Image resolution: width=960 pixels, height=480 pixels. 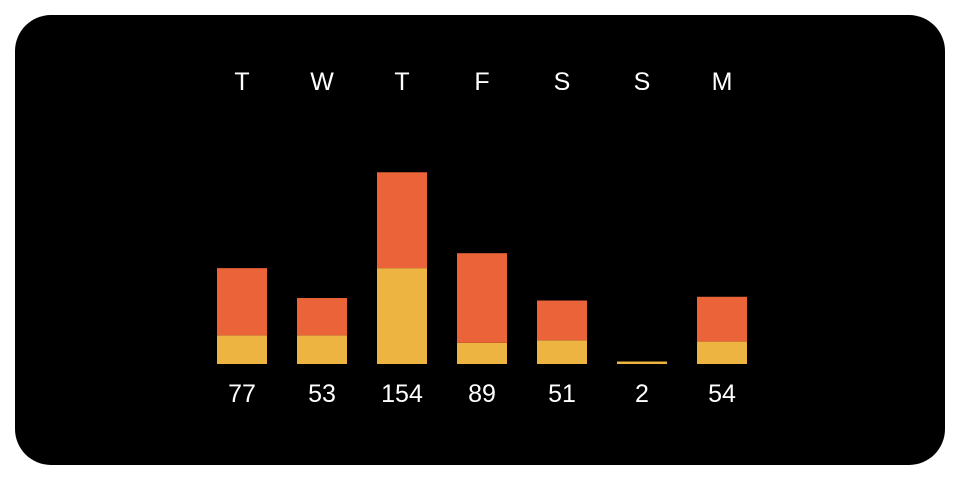 I want to click on day-label-5: S, so click(x=562, y=82).